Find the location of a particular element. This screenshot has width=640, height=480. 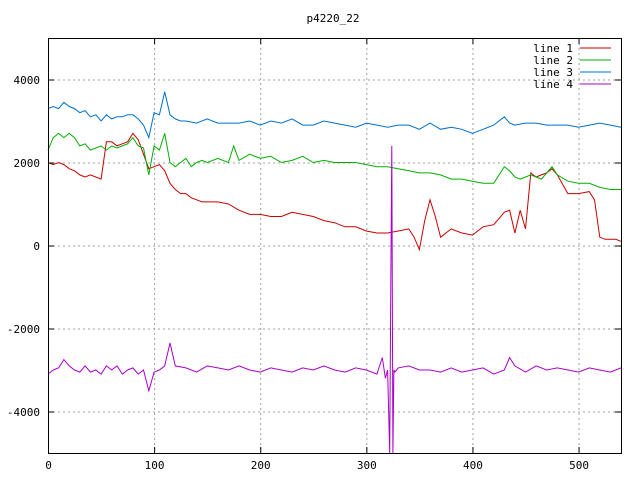

x-tick-label: 300 is located at coordinates (367, 465).